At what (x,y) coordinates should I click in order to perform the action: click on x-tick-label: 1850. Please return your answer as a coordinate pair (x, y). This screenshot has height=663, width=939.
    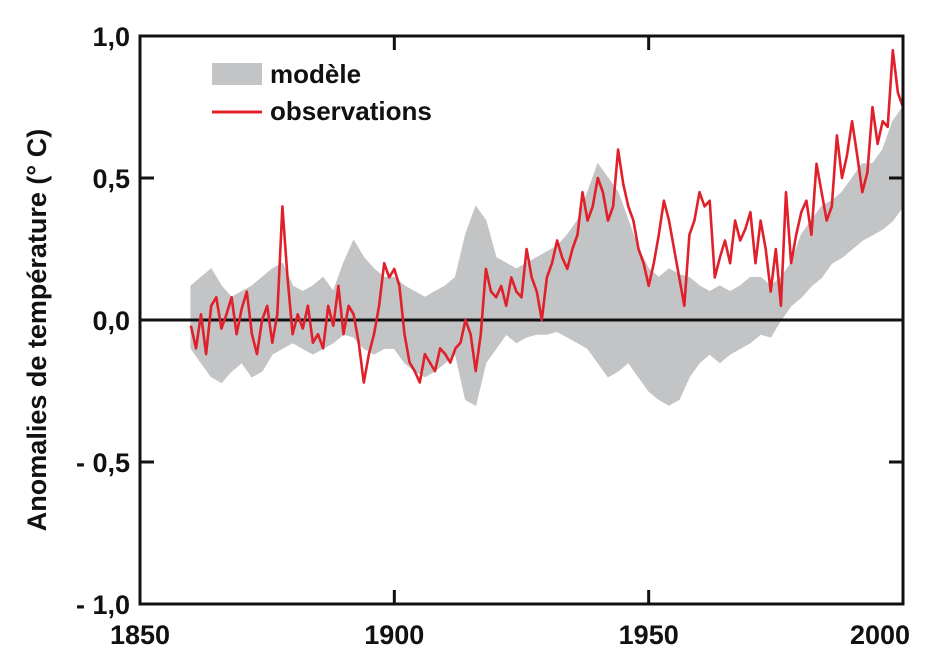
    Looking at the image, I should click on (140, 635).